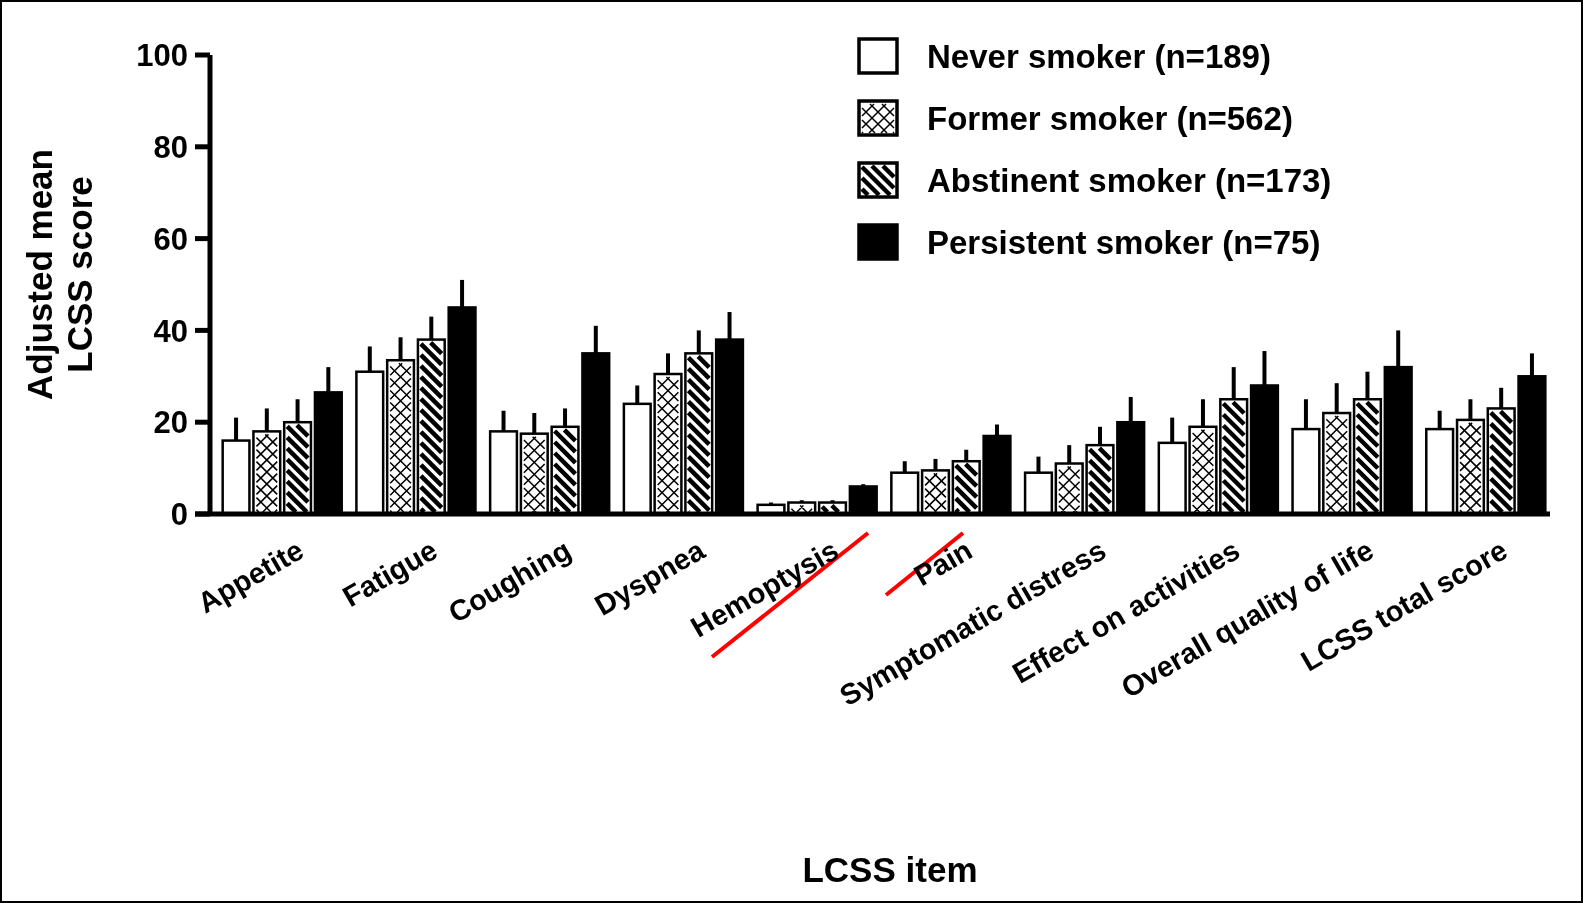 Image resolution: width=1583 pixels, height=903 pixels. Describe the element at coordinates (1099, 56) in the screenshot. I see `legend-label: Never smoker (n=189)` at that location.